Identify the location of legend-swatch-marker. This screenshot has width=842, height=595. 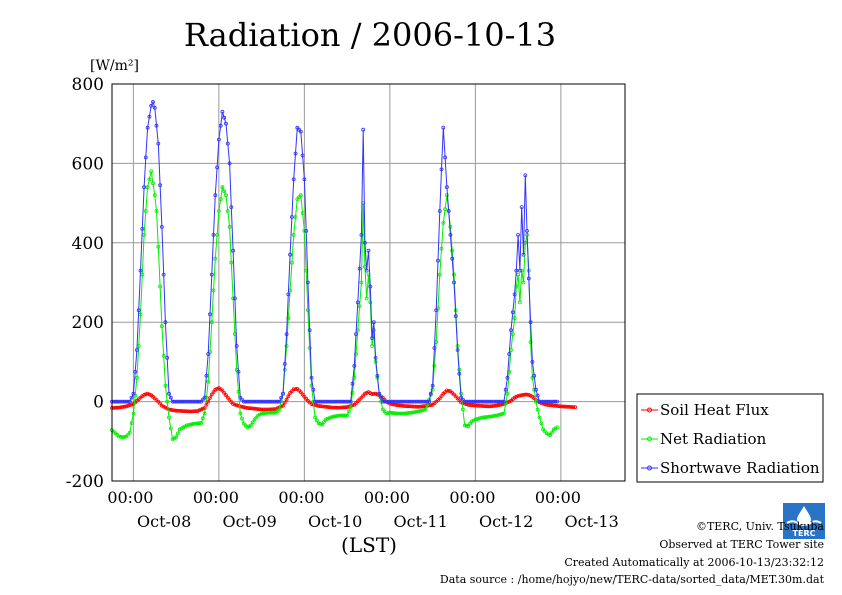
(649, 410).